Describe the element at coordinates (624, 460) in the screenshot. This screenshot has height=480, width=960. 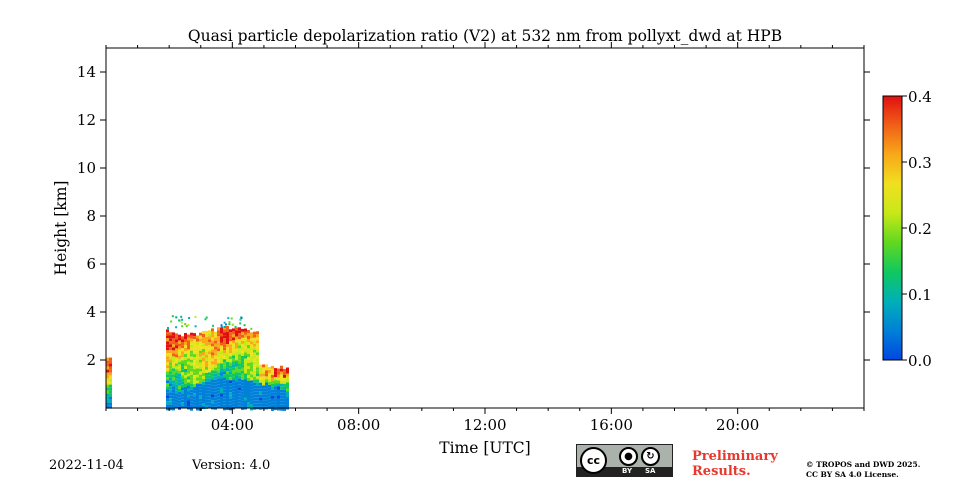
I see `cc-license-badge: cc ● ↻ BY SA` at that location.